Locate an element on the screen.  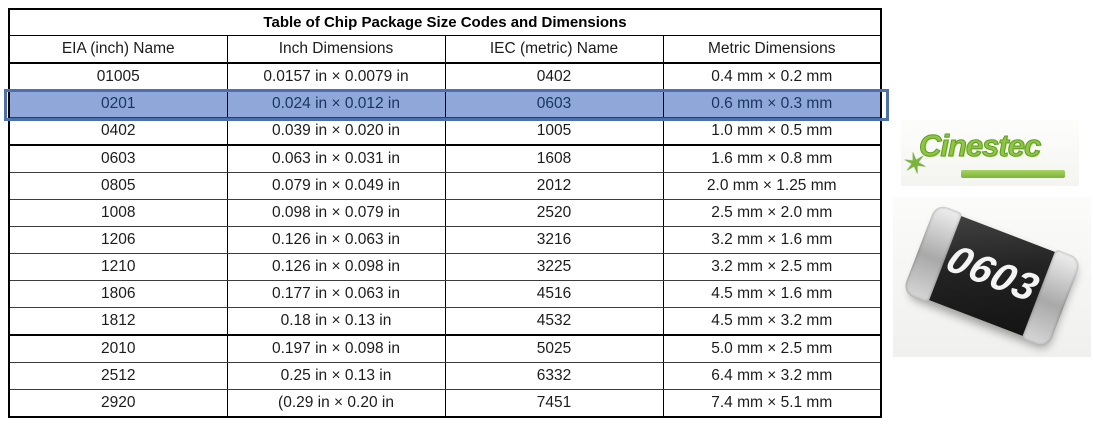
cell-inch: 0.039 in × 0.020 in is located at coordinates (335, 131).